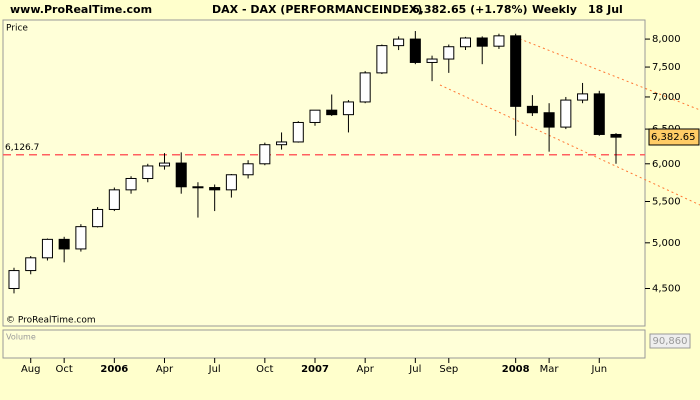  Describe the element at coordinates (516, 369) in the screenshot. I see `x-tick-label: 2008` at that location.